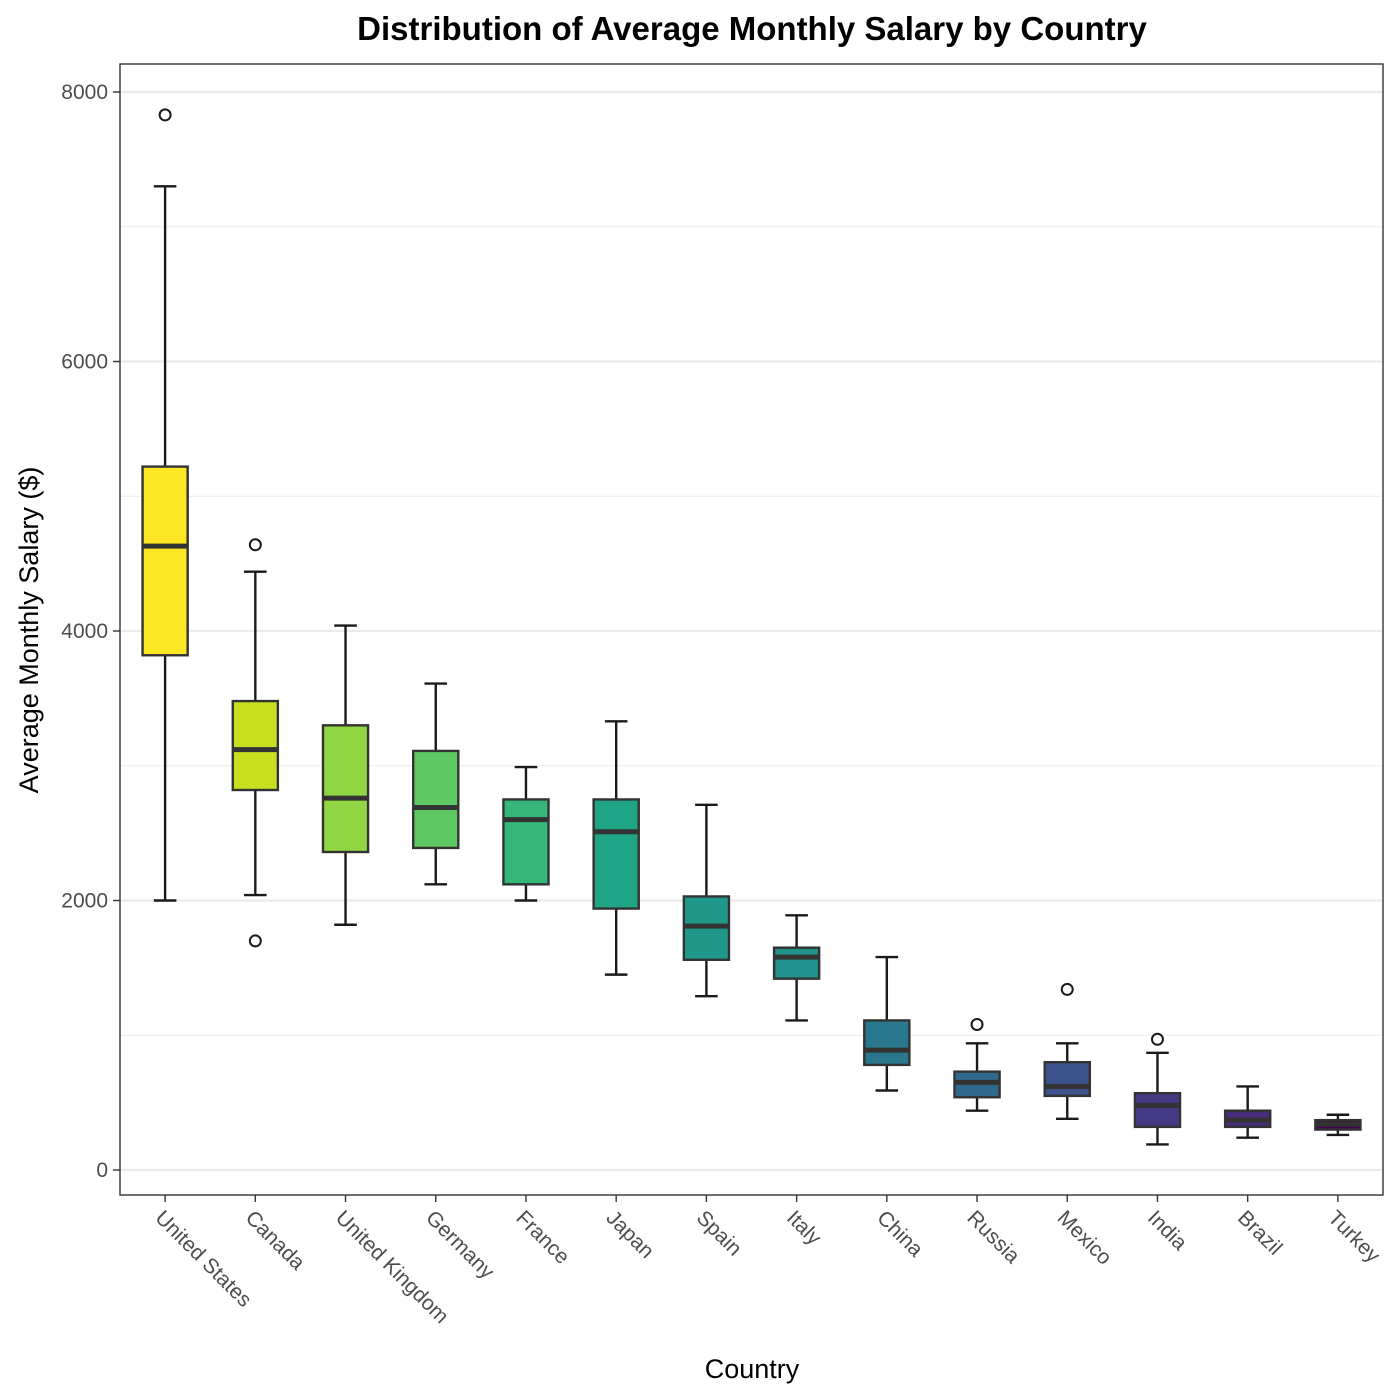  What do you see at coordinates (977, 1064) in the screenshot?
I see `box-russia` at bounding box center [977, 1064].